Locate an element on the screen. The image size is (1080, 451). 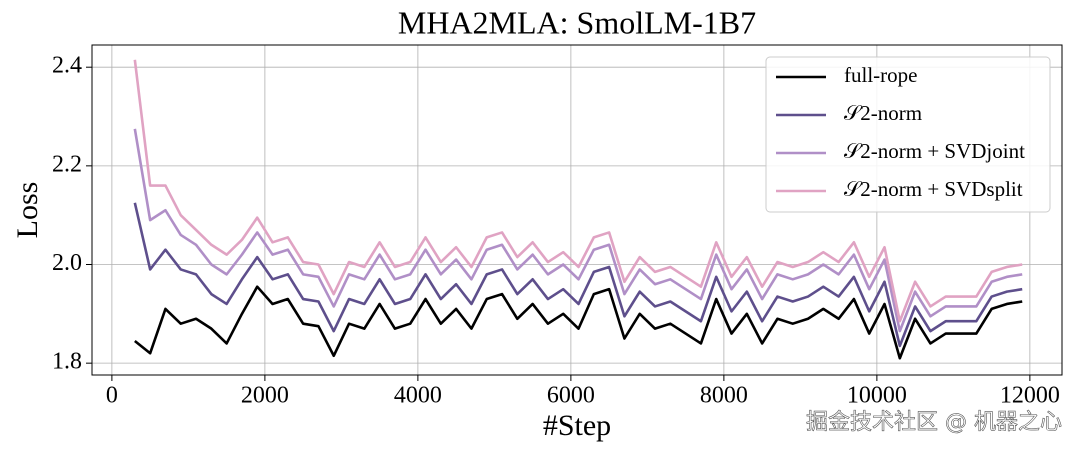
series-line is located at coordinates (578, 322).